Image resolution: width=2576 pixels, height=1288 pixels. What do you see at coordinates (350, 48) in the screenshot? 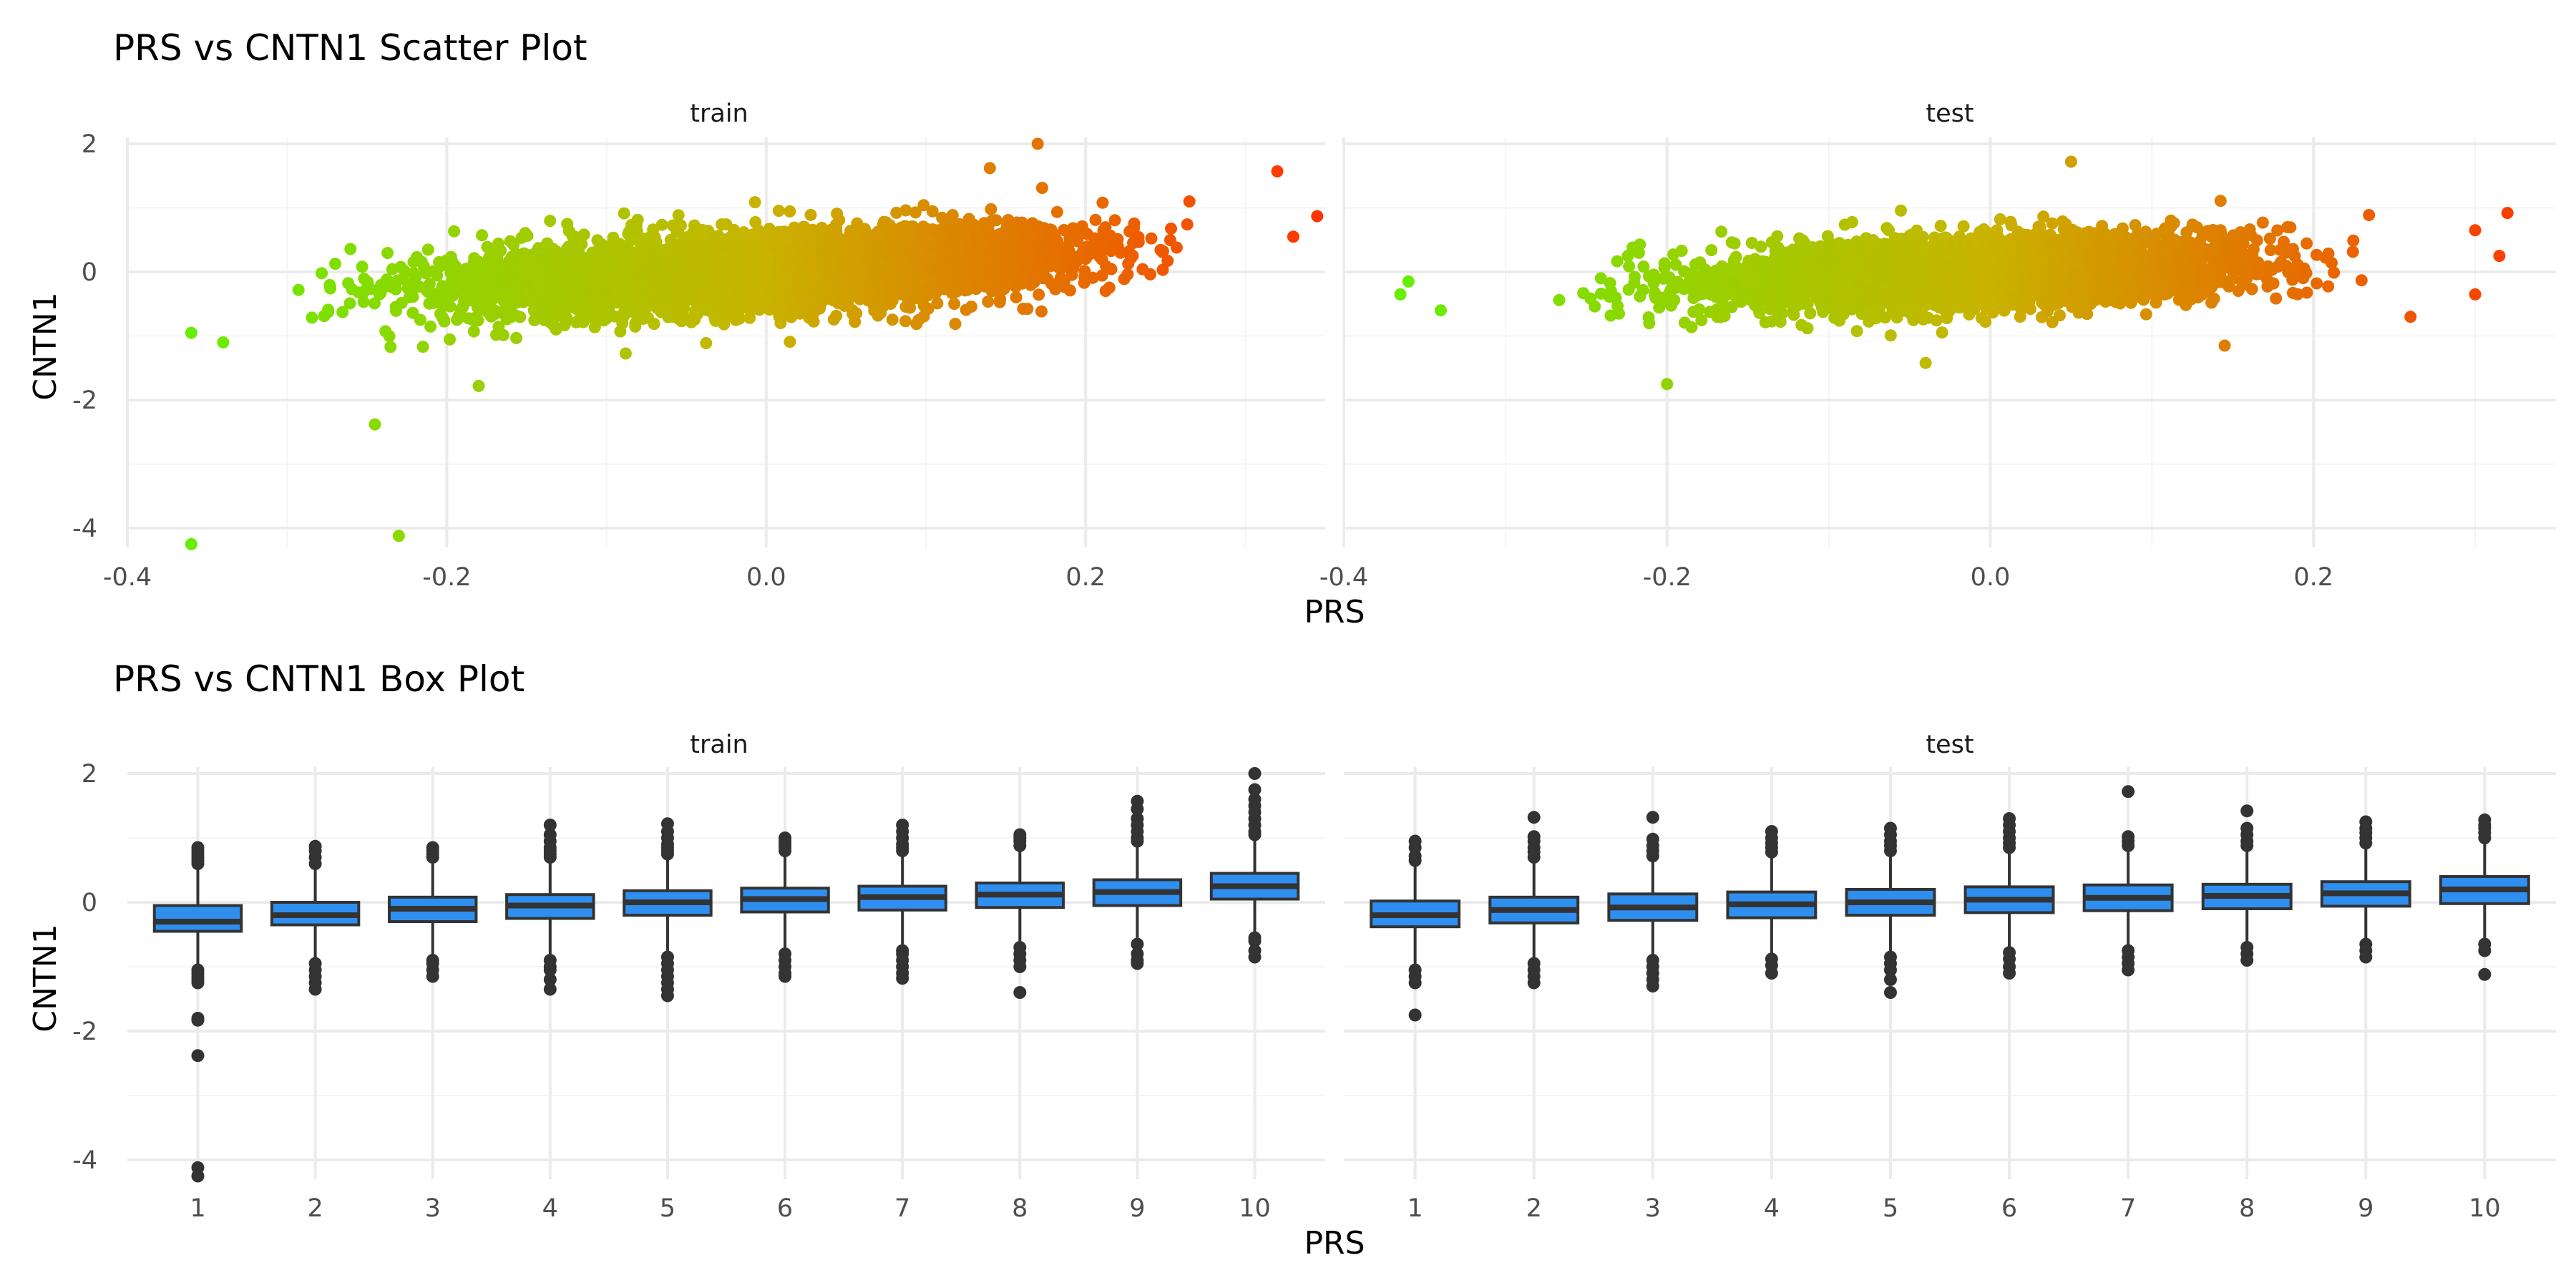
I see `scatter-plot-title: PRS vs CNTN1 Scatter Plot` at bounding box center [350, 48].